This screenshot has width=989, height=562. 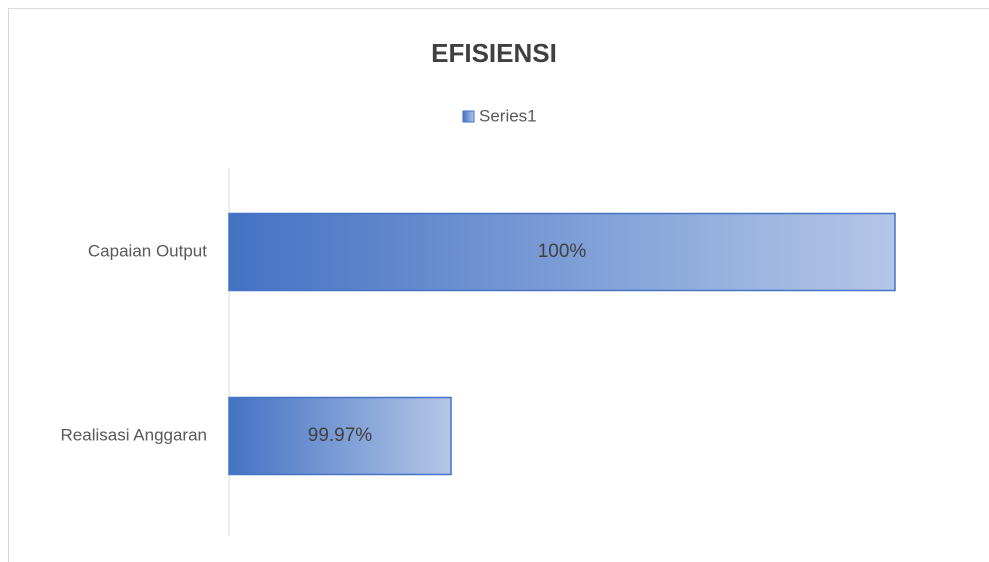 I want to click on chart-title: EFISIENSI, so click(x=494, y=53).